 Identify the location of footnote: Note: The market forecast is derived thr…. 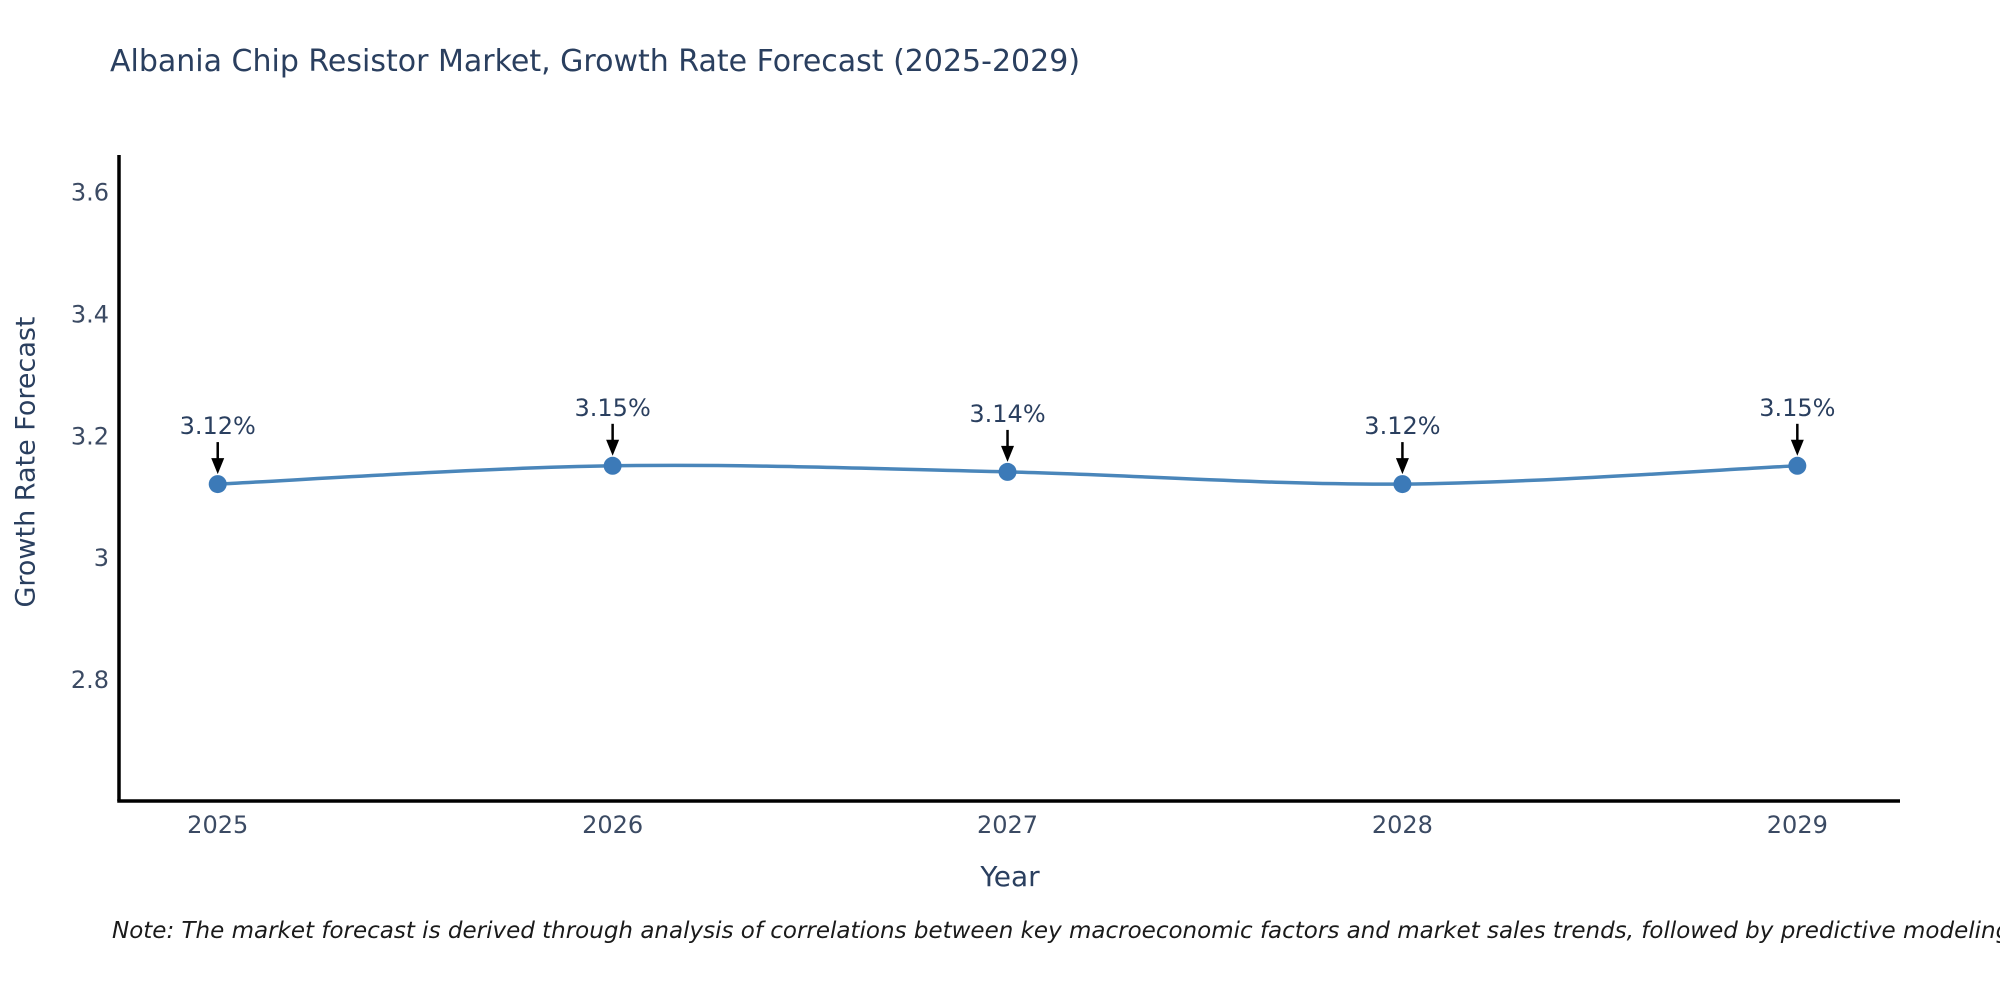
(1056, 931).